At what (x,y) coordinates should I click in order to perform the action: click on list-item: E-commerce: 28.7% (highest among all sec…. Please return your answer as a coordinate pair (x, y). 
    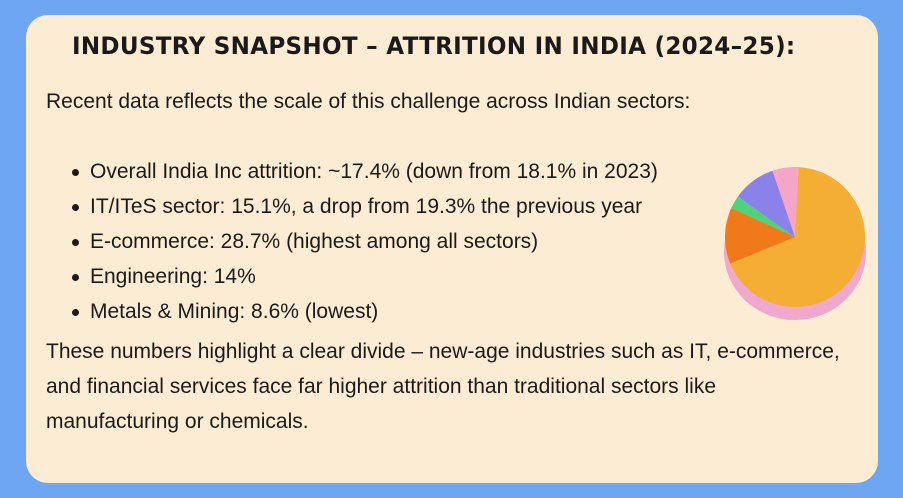
    Looking at the image, I should click on (352, 241).